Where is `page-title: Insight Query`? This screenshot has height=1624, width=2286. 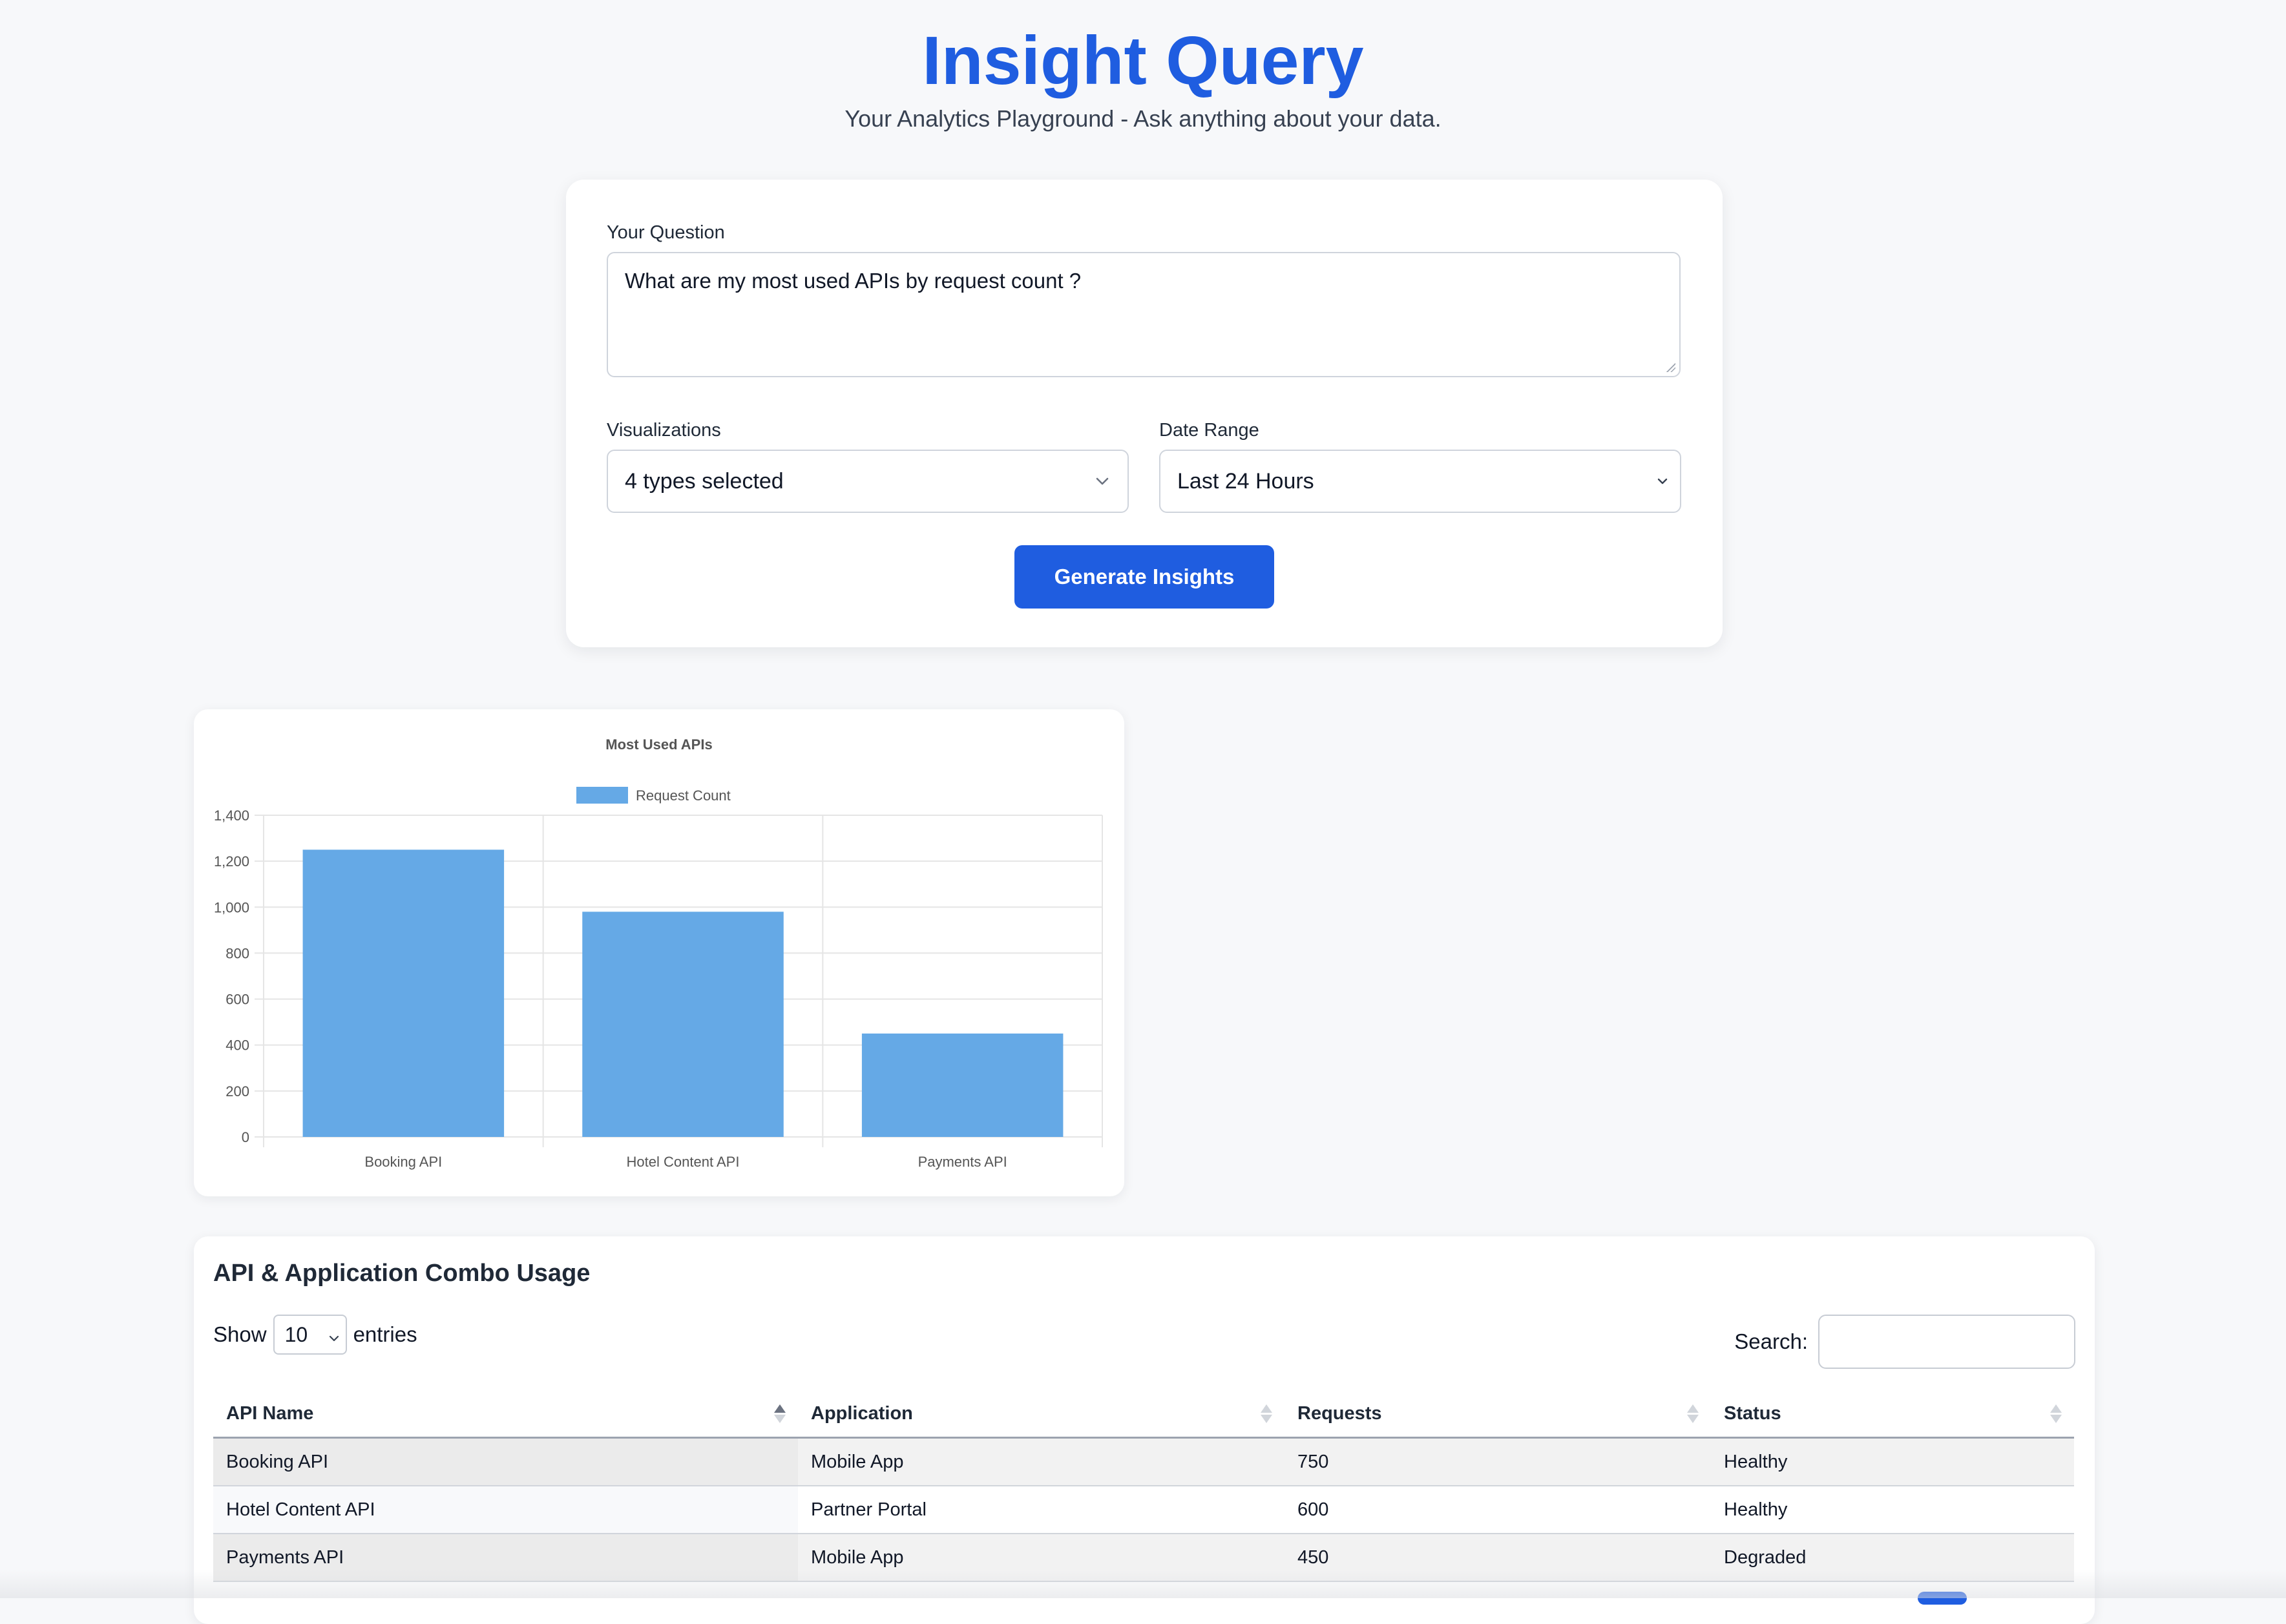 page-title: Insight Query is located at coordinates (1143, 61).